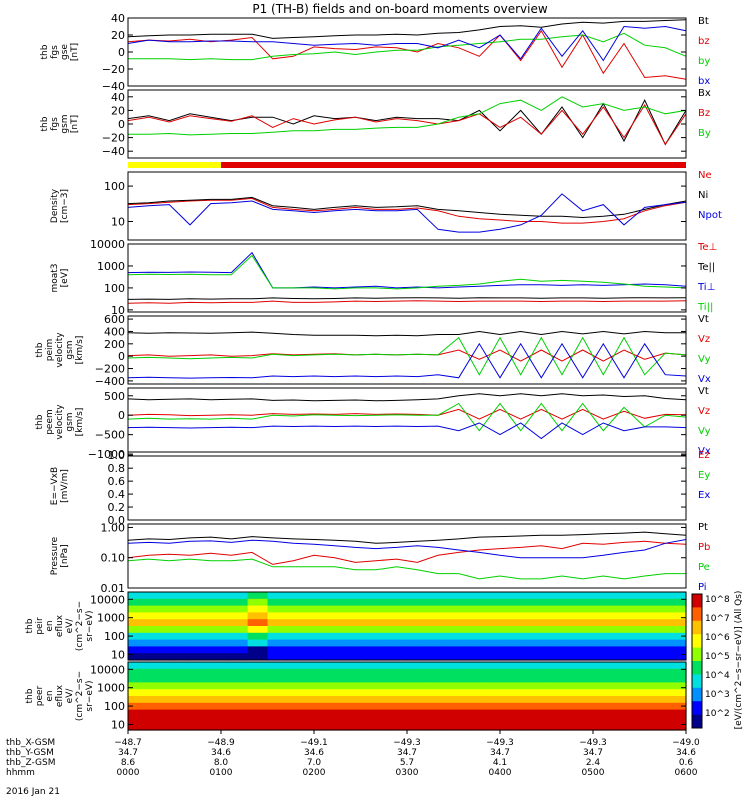  What do you see at coordinates (80, 422) in the screenshot?
I see `y-axis-label: [km/s]` at bounding box center [80, 422].